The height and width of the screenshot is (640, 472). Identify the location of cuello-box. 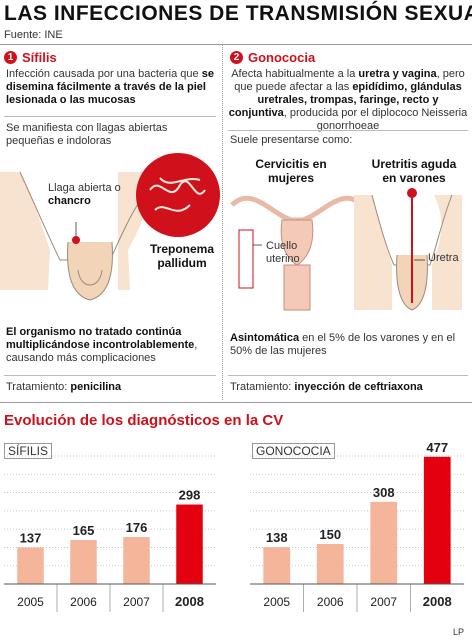
(246, 259).